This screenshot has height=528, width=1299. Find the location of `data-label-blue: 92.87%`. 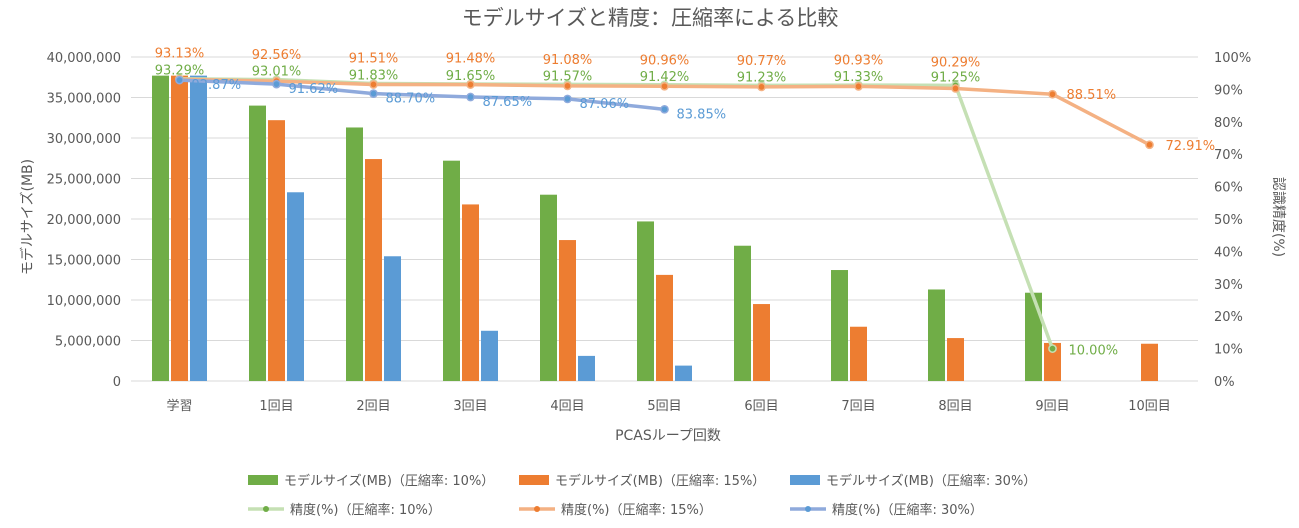

data-label-blue: 92.87% is located at coordinates (217, 85).